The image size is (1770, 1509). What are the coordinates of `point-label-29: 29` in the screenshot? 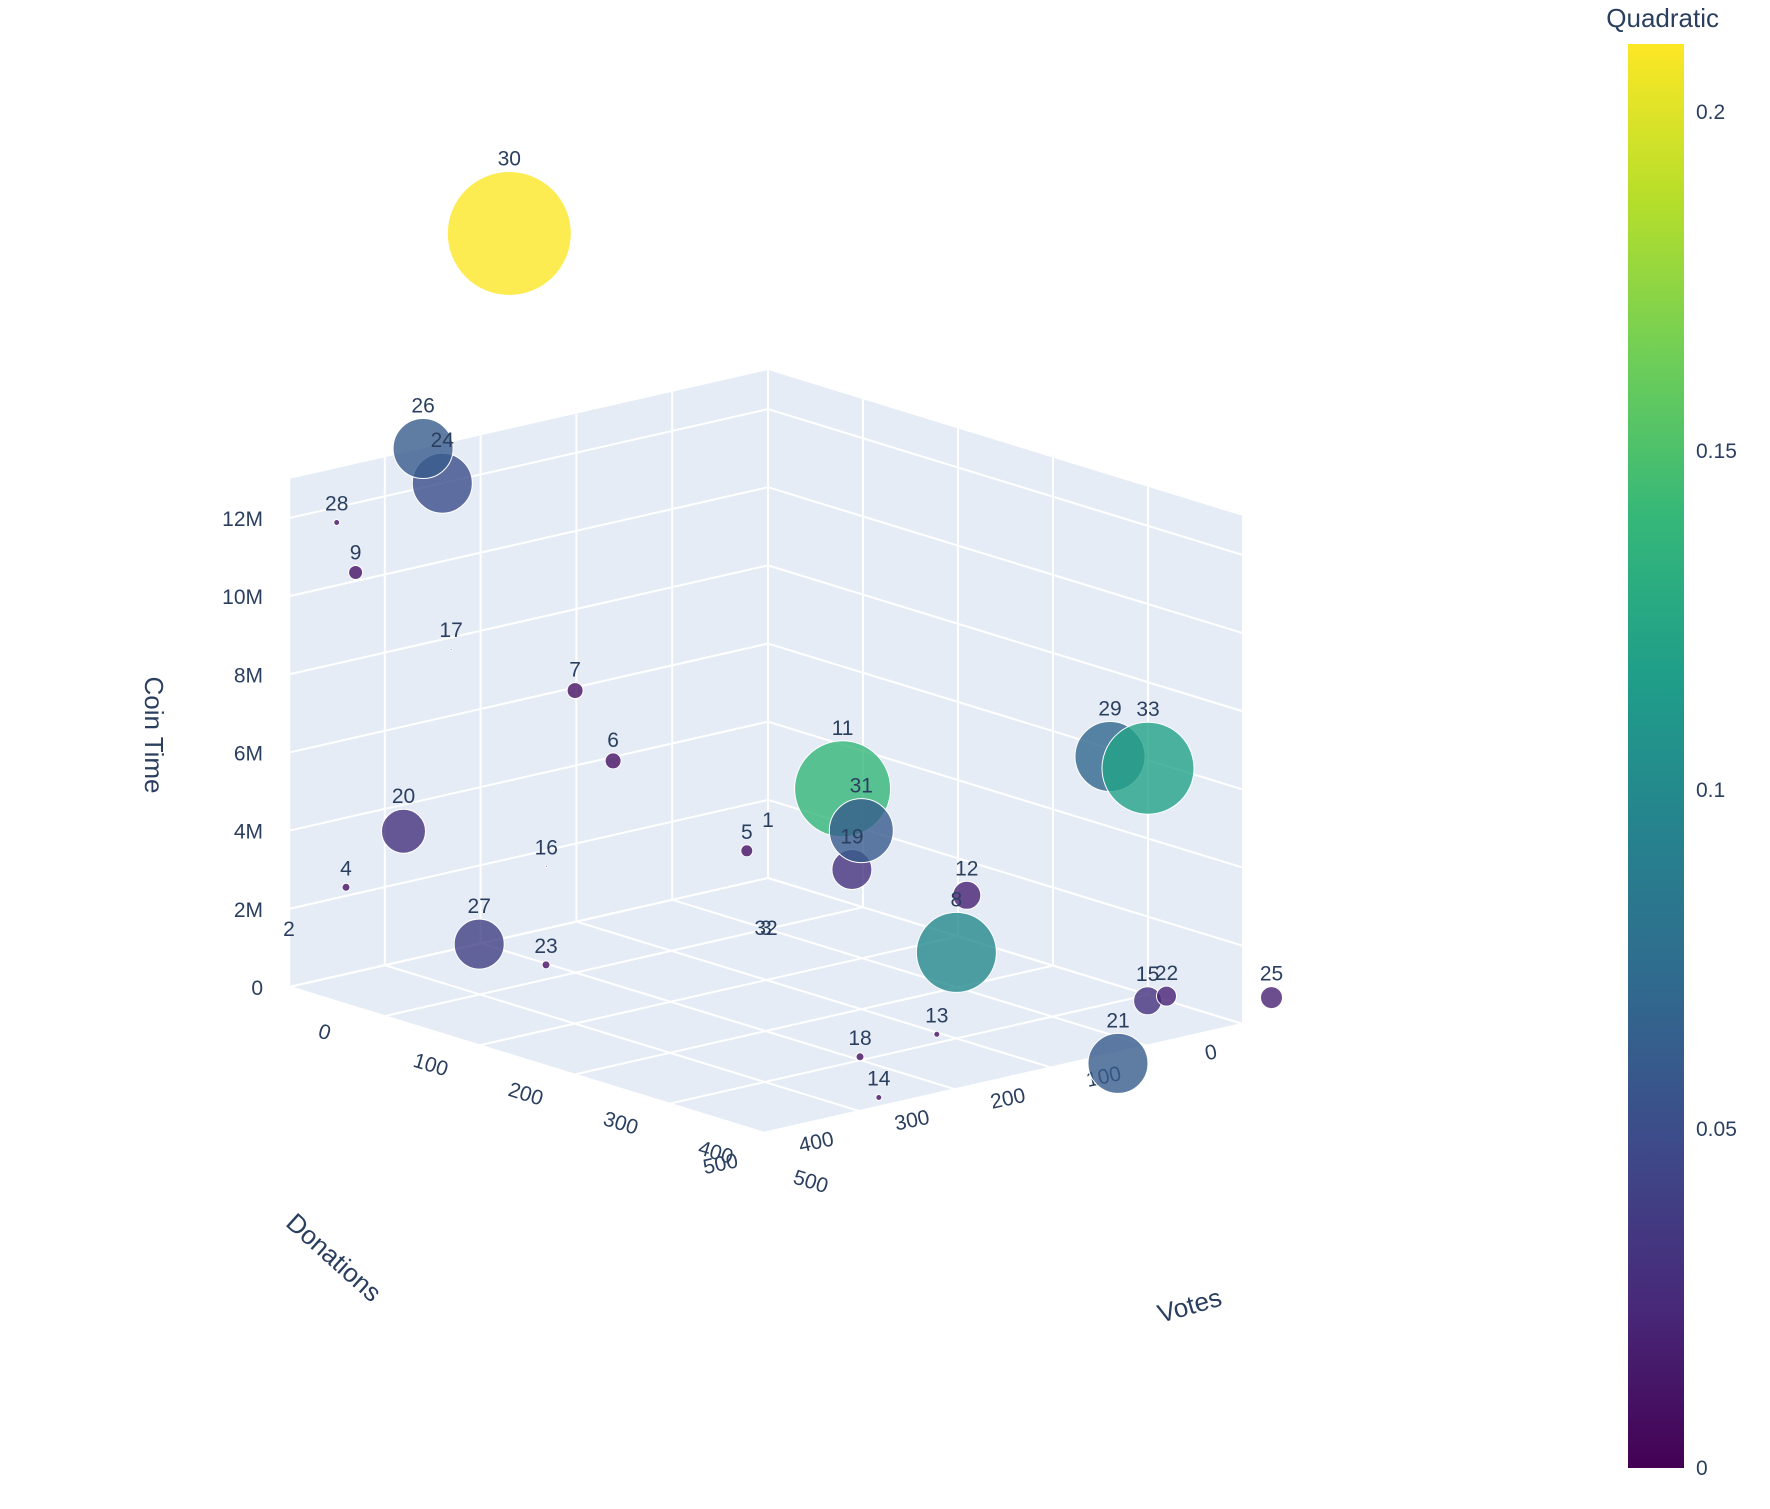 It's located at (1109, 709).